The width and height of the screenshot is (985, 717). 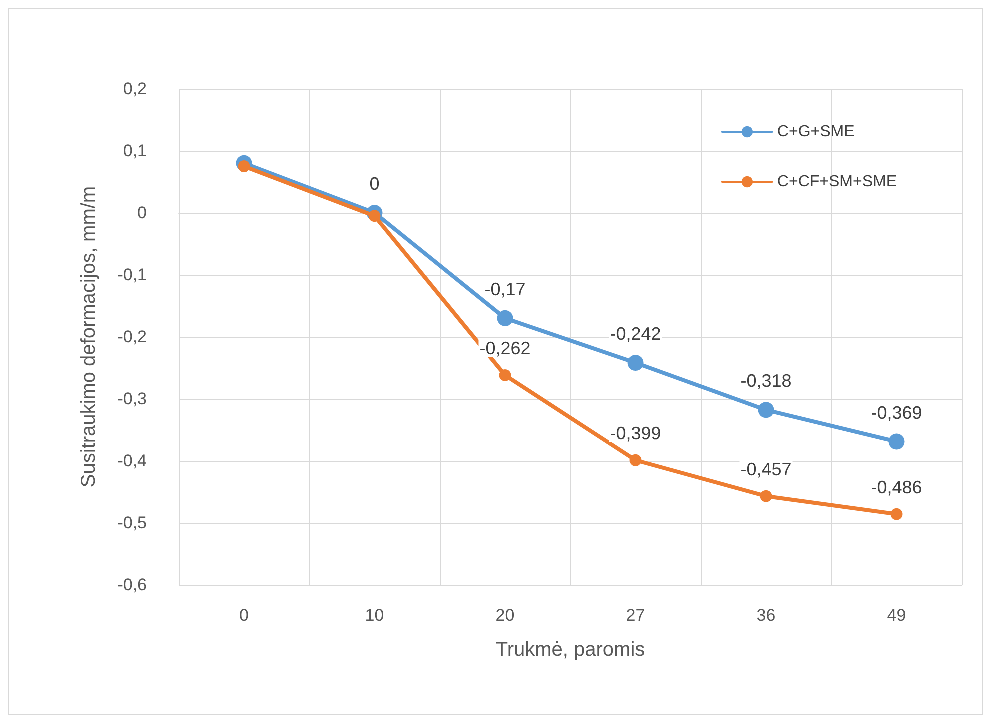 I want to click on y-tick-label: -0,4, so click(x=132, y=461).